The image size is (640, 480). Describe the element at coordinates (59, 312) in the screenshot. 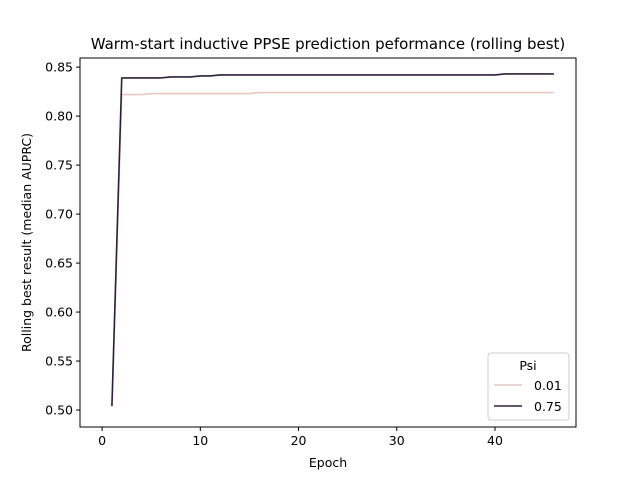

I see `y-tick-label: 0.60` at that location.